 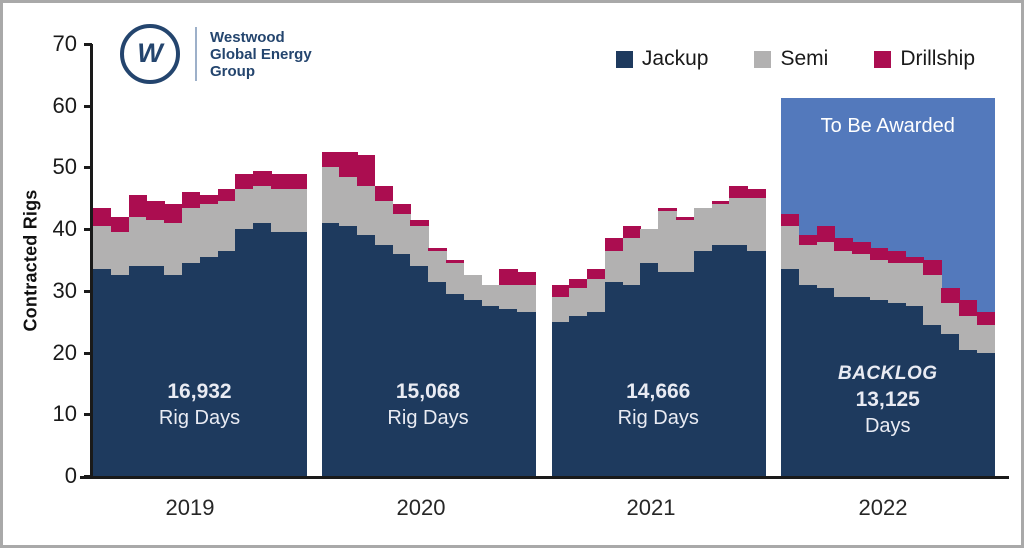 What do you see at coordinates (64, 229) in the screenshot?
I see `y-tick-label: 40` at bounding box center [64, 229].